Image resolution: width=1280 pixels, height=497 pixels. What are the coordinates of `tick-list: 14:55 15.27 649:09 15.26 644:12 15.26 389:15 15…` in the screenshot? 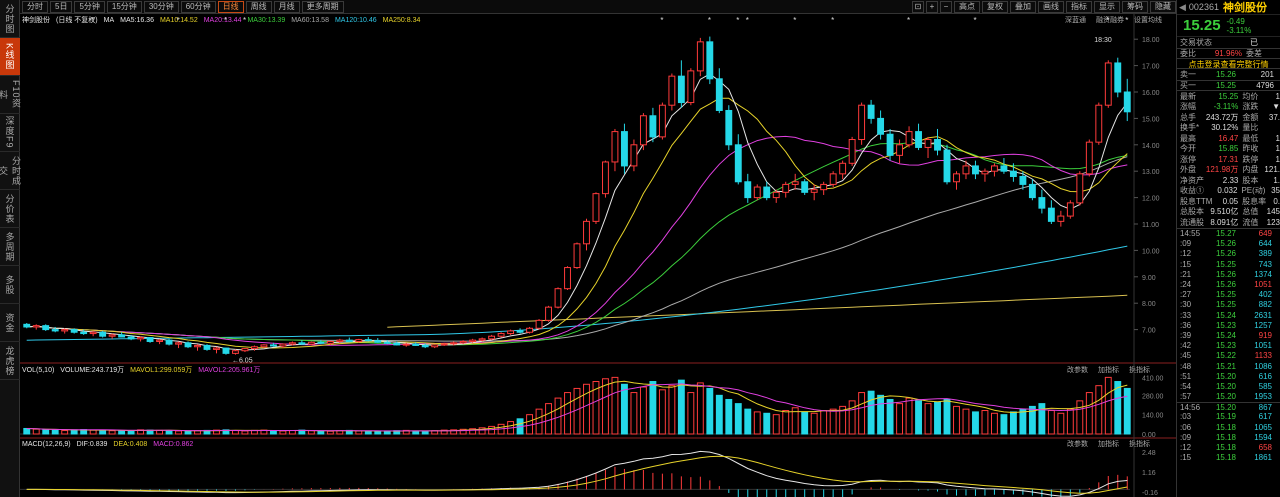 It's located at (1228, 345).